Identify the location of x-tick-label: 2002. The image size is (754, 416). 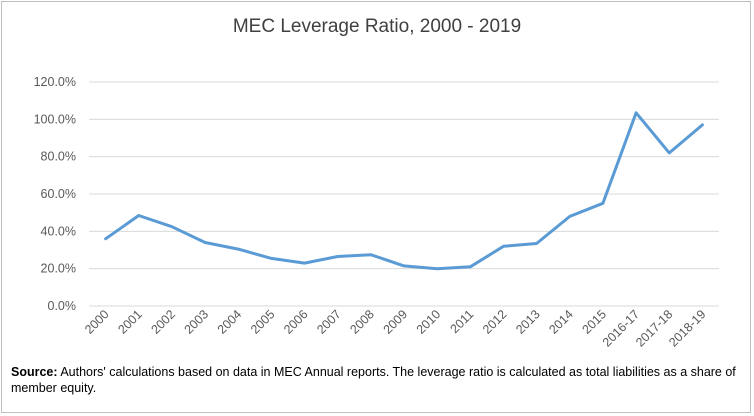
(163, 322).